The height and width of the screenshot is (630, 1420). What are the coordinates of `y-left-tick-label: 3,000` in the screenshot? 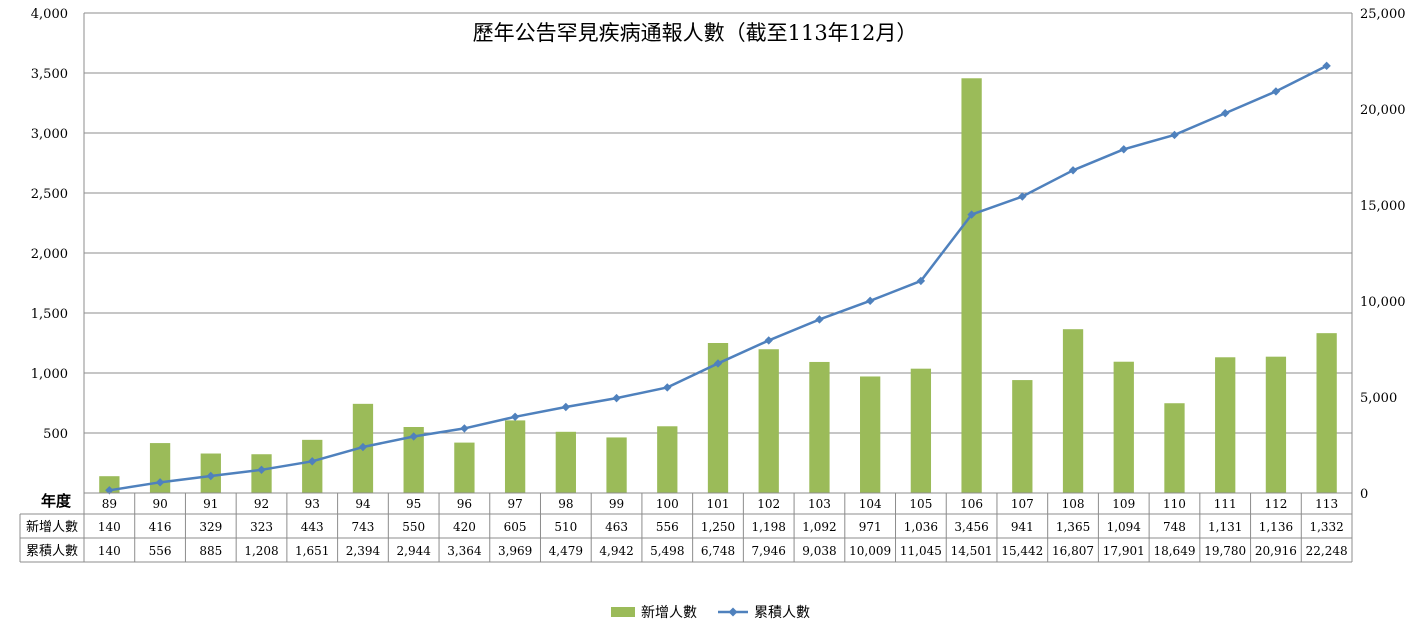 It's located at (49, 134).